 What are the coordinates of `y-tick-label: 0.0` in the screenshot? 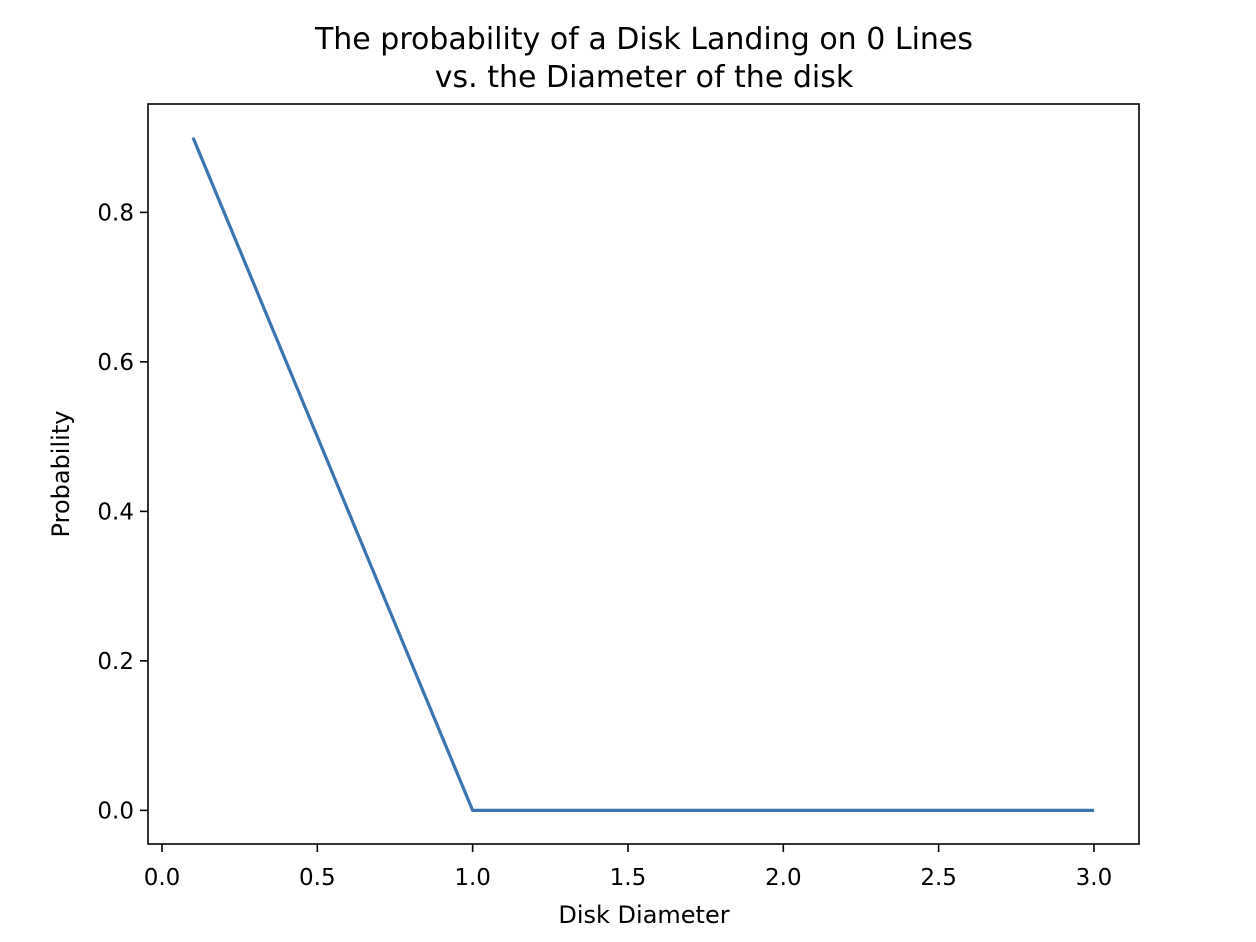 It's located at (115, 811).